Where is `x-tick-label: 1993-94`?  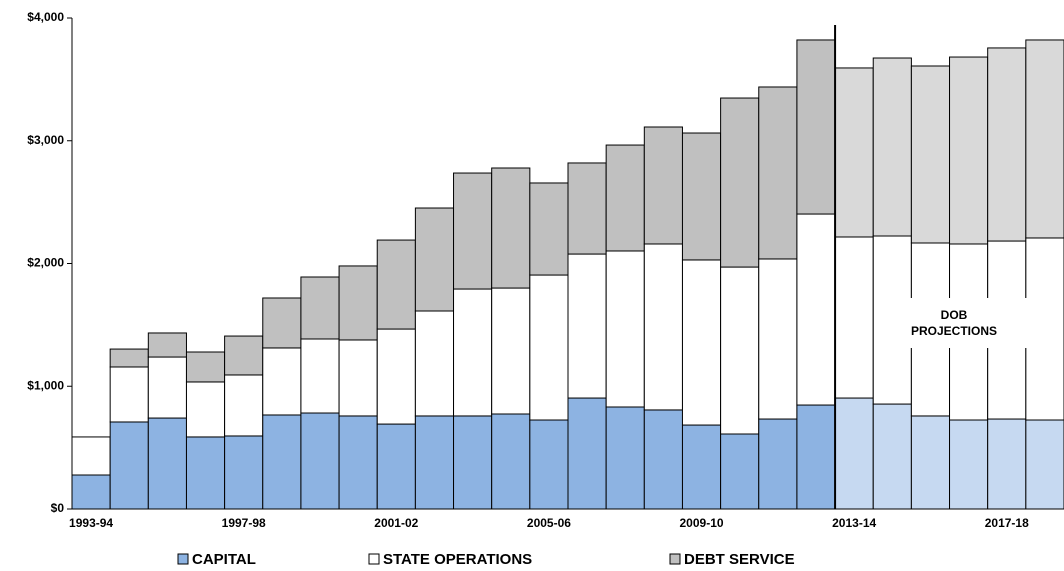 x-tick-label: 1993-94 is located at coordinates (91, 523).